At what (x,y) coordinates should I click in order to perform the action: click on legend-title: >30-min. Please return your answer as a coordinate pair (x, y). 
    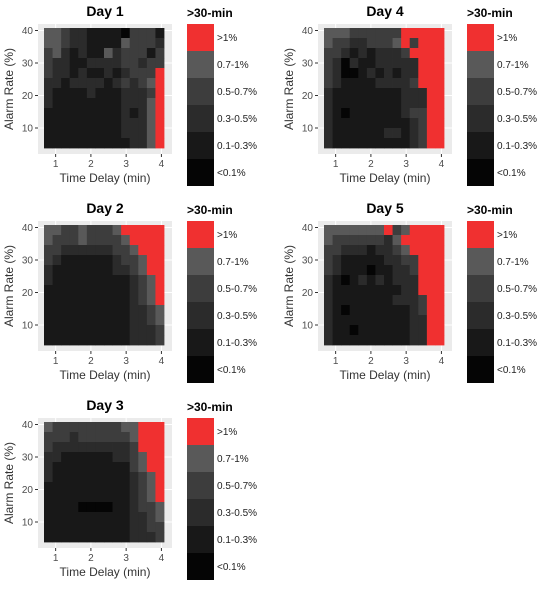
    Looking at the image, I should click on (210, 210).